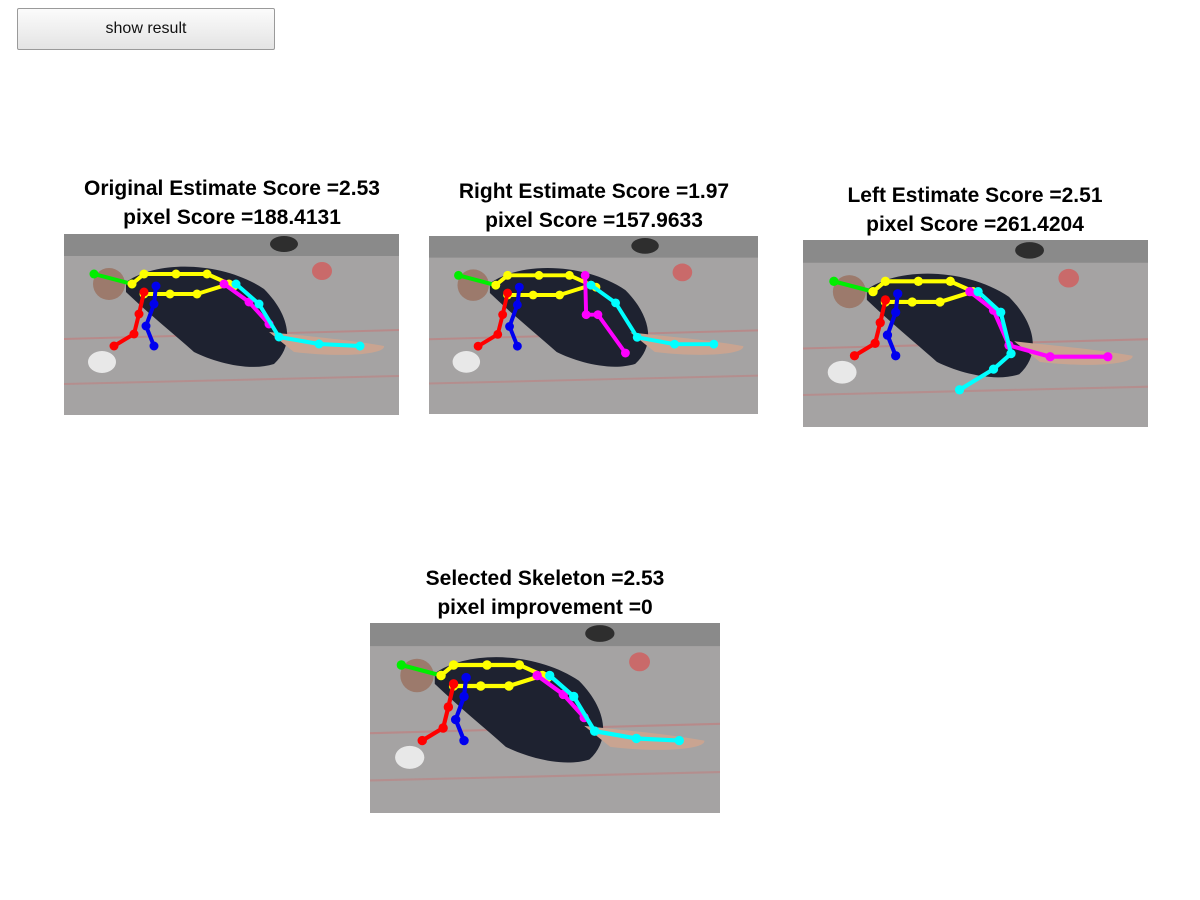 This screenshot has height=900, width=1200. I want to click on left-pixel-score: pixel Score =261.4204, so click(975, 224).